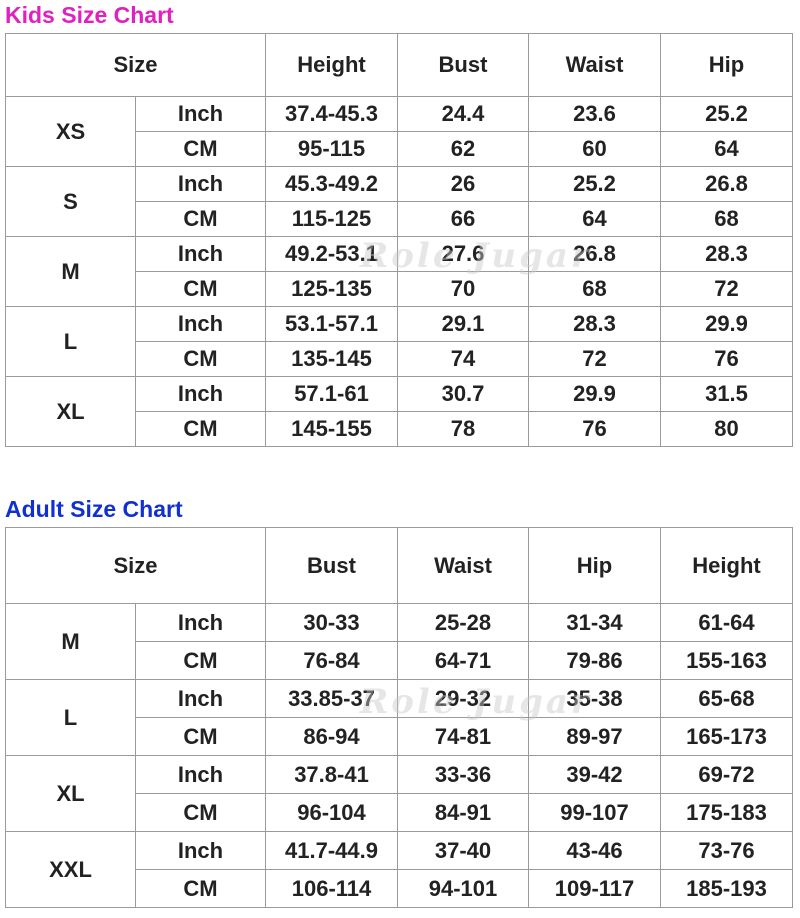 The image size is (800, 918). What do you see at coordinates (463, 850) in the screenshot?
I see `measurement-cell: 37-40` at bounding box center [463, 850].